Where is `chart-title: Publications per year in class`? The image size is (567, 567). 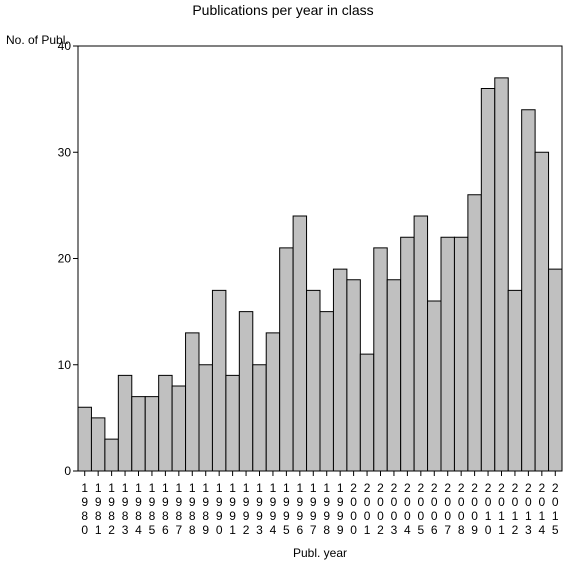
chart-title: Publications per year in class is located at coordinates (282, 10).